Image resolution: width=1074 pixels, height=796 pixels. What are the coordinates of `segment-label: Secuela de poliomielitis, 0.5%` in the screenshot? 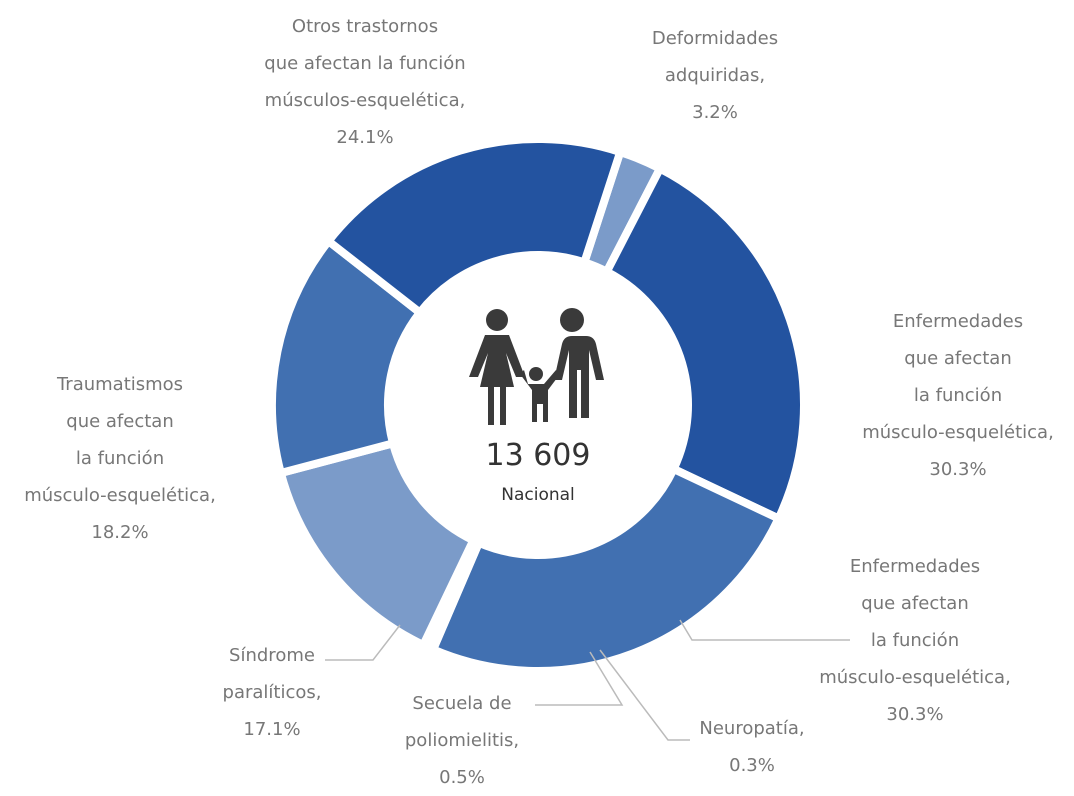 It's located at (462, 740).